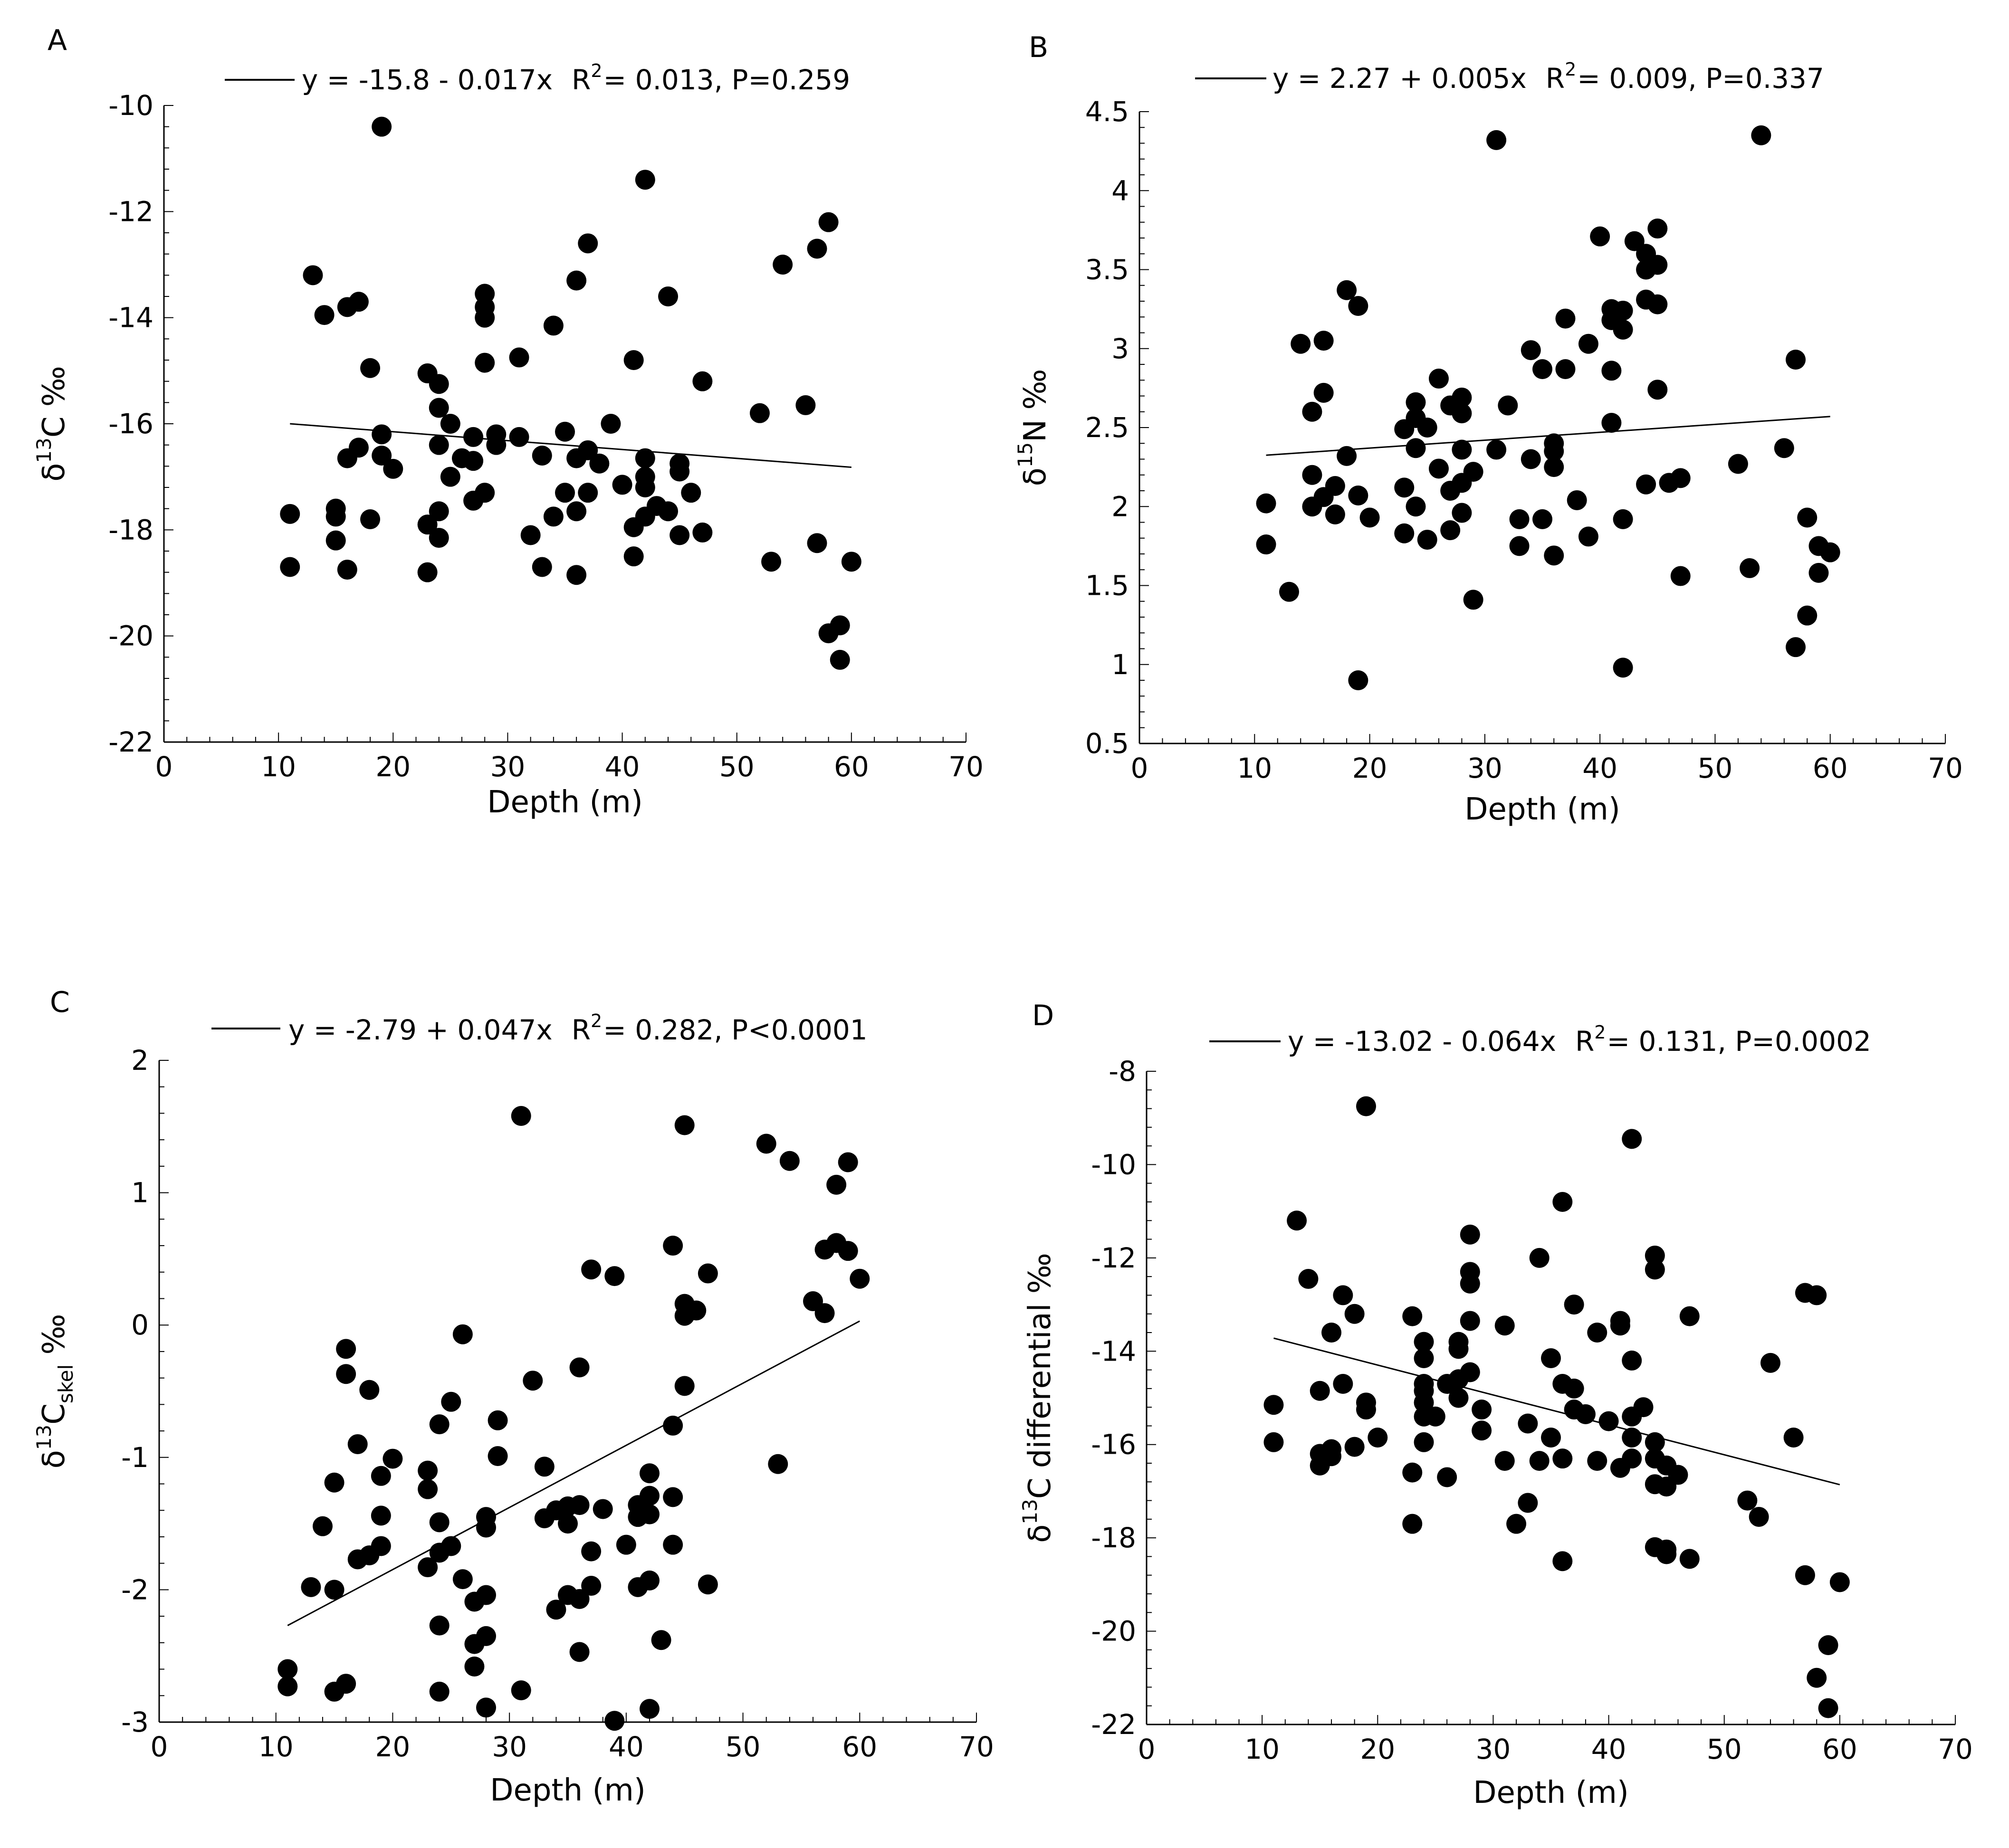 The image size is (2009, 1848). I want to click on x-tick-label: 0, so click(159, 1747).